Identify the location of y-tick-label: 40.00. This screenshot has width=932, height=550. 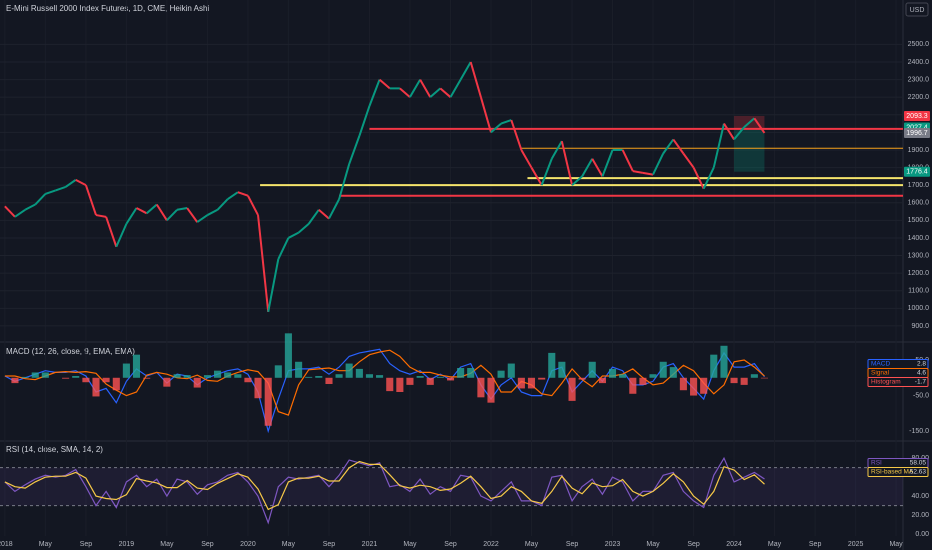
(920, 496).